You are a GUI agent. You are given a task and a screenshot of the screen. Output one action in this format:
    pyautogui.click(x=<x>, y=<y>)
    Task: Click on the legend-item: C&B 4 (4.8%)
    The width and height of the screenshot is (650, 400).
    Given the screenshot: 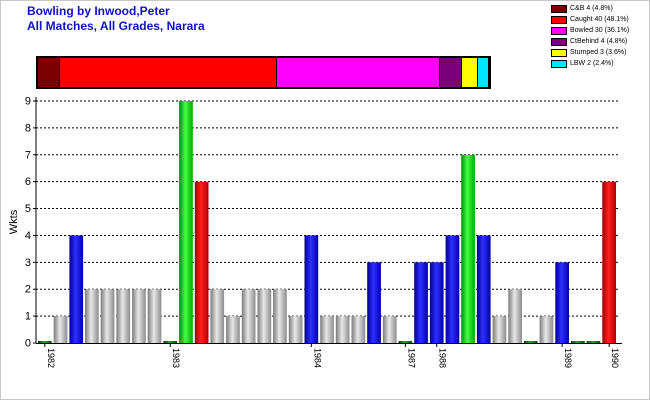 What is the action you would take?
    pyautogui.click(x=590, y=9)
    